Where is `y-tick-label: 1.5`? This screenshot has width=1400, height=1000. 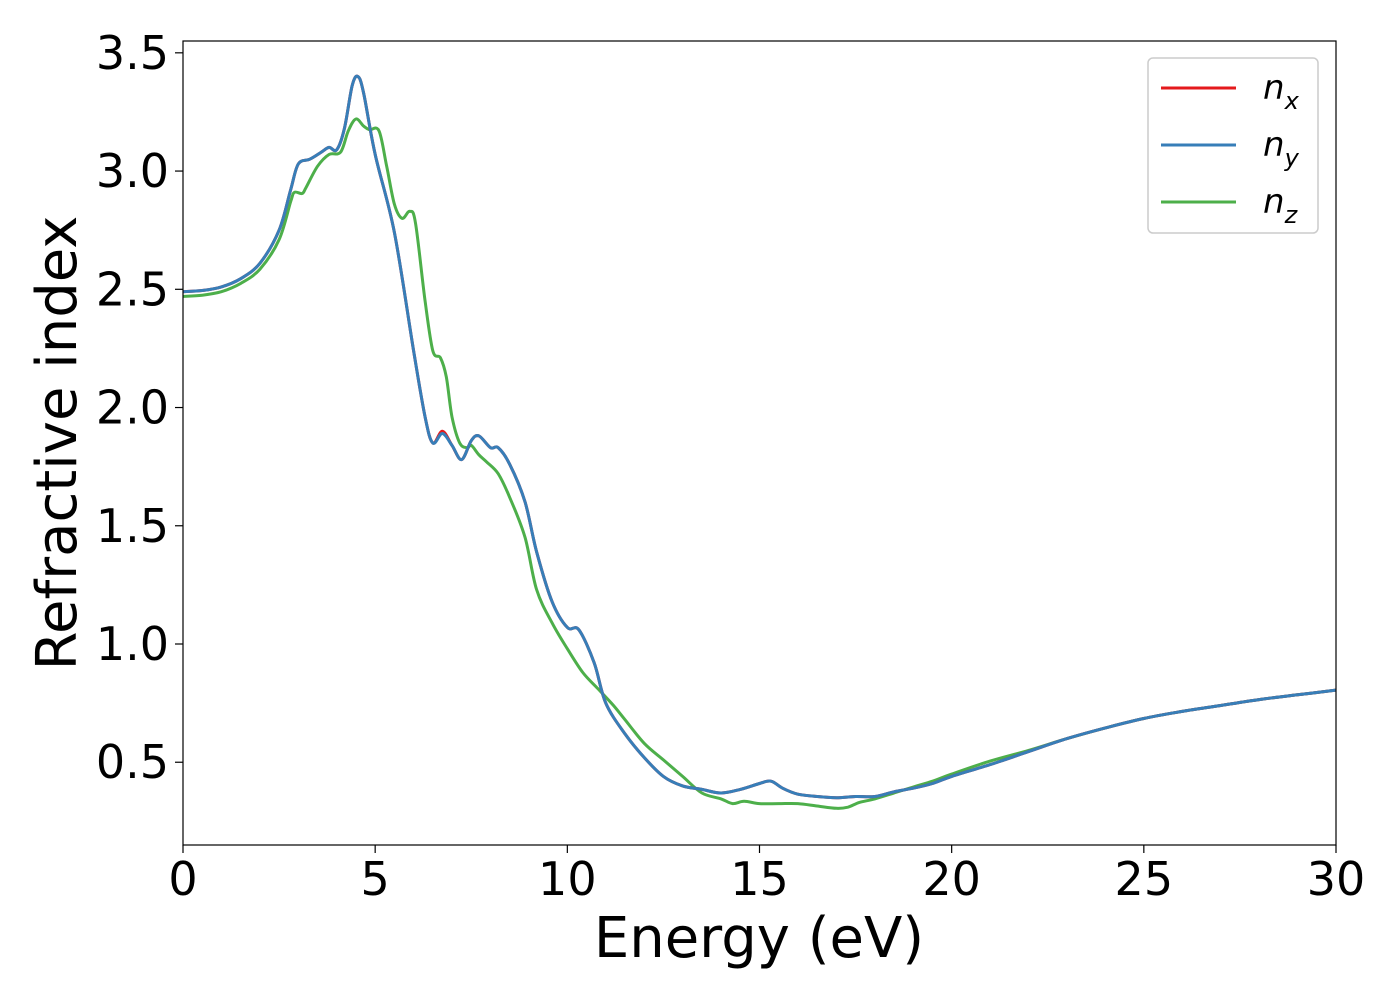
y-tick-label: 1.5 is located at coordinates (132, 526).